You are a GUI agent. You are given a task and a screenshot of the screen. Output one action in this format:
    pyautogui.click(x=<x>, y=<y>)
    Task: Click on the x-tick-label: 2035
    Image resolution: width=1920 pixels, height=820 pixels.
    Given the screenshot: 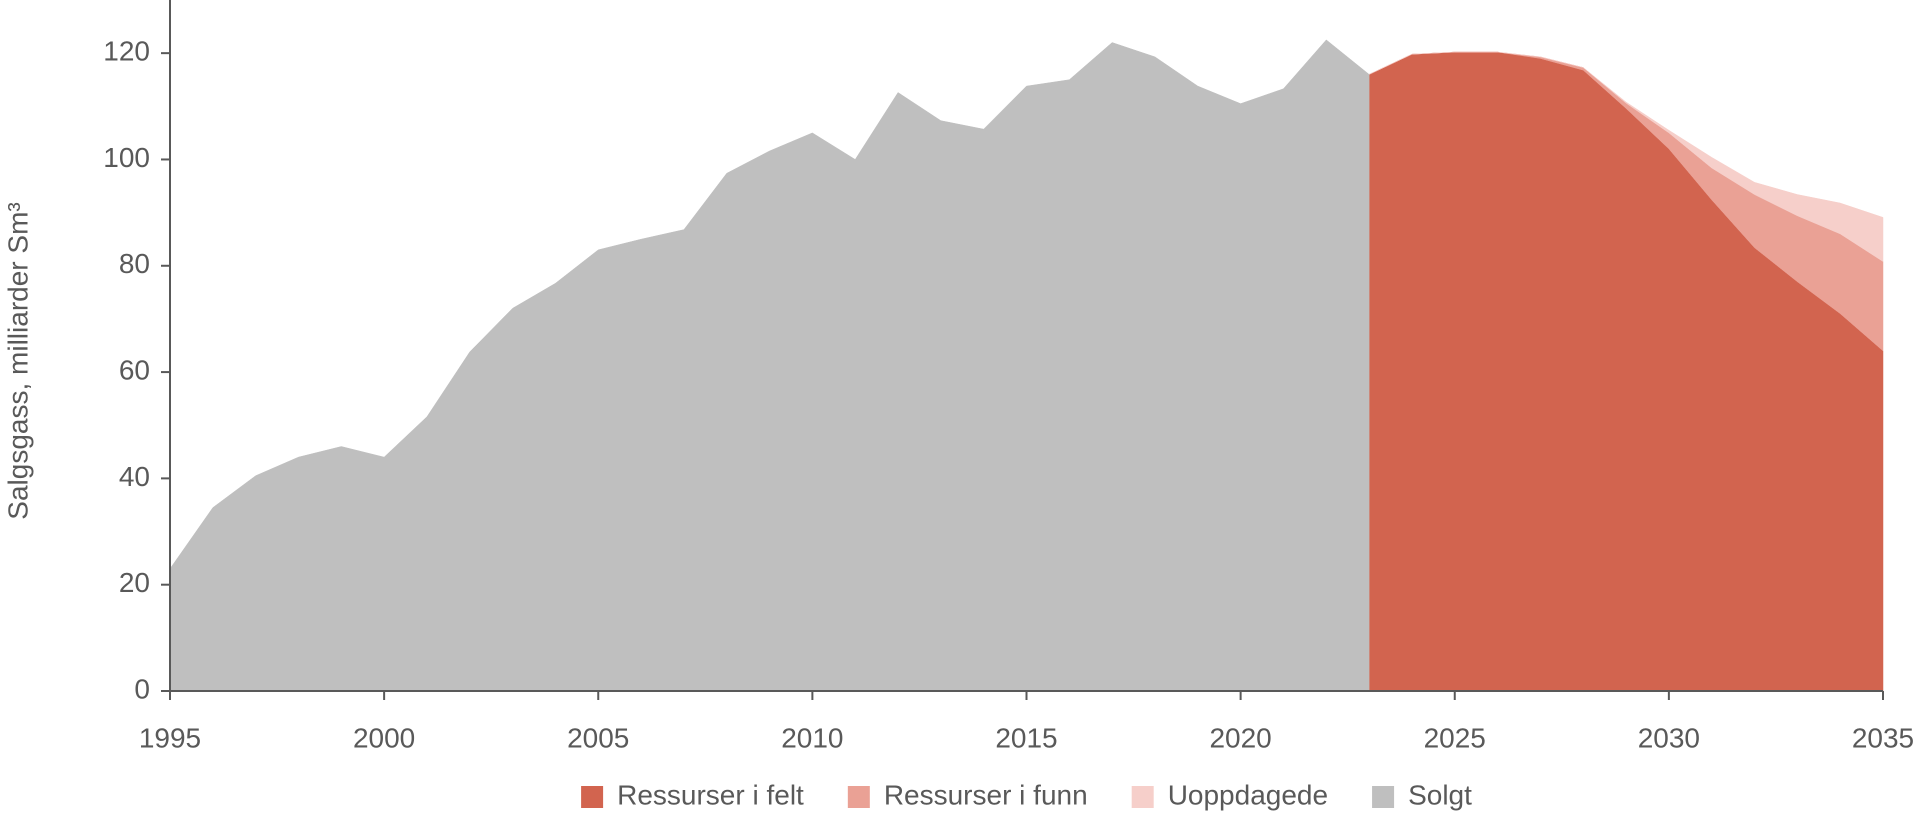 What is the action you would take?
    pyautogui.click(x=1883, y=737)
    